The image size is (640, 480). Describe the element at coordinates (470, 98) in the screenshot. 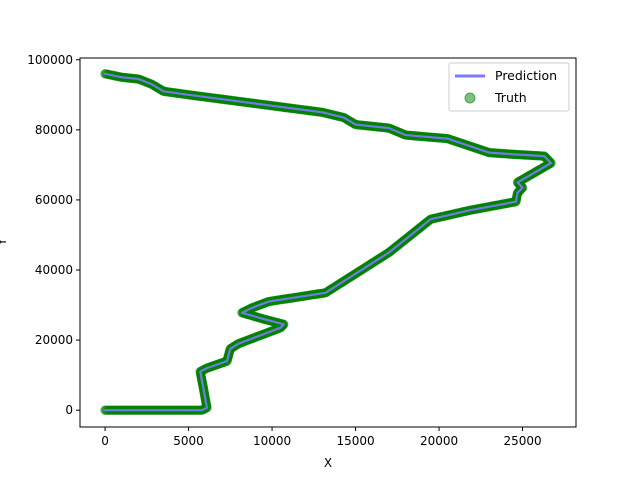

I see `legend-truth-swatch` at that location.